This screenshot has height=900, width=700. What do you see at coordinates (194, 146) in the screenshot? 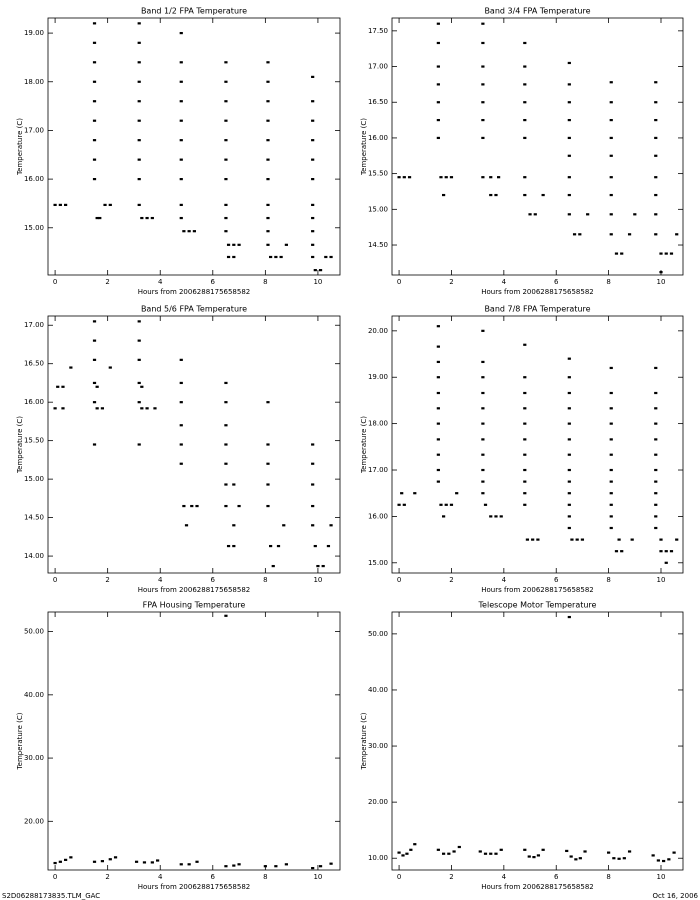
I see `plot-frame` at bounding box center [194, 146].